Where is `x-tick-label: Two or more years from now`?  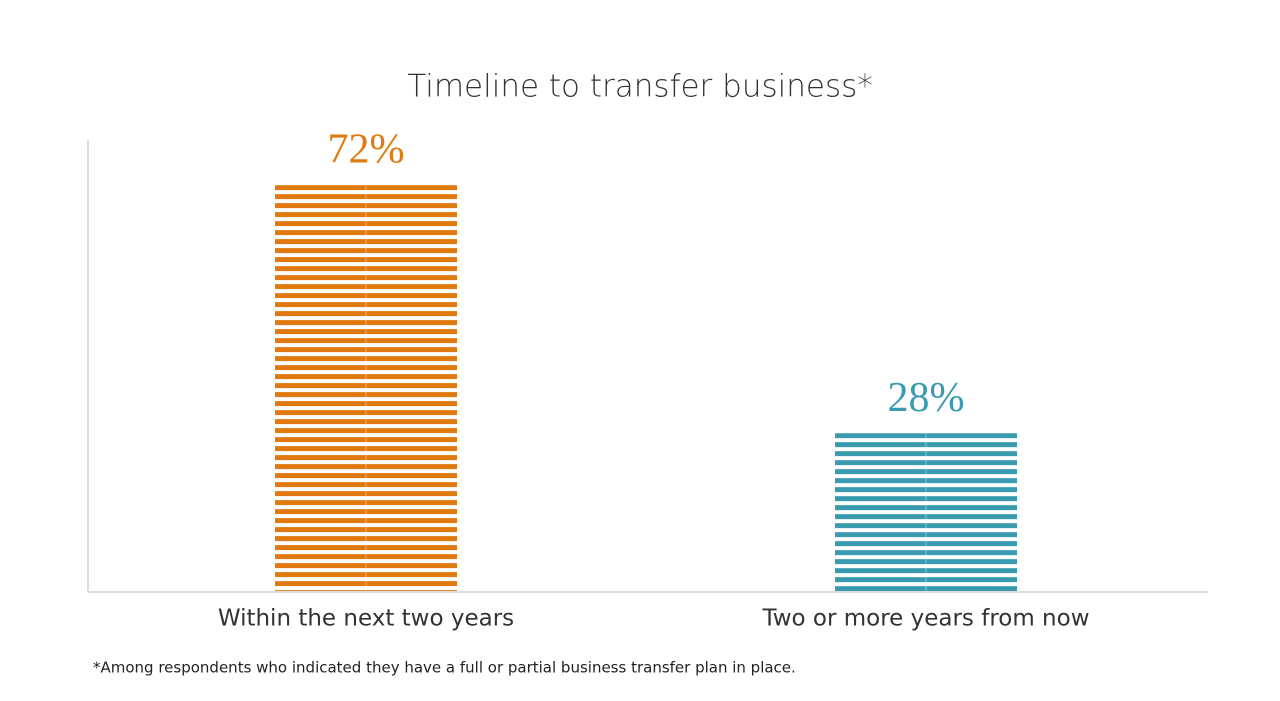 x-tick-label: Two or more years from now is located at coordinates (925, 619).